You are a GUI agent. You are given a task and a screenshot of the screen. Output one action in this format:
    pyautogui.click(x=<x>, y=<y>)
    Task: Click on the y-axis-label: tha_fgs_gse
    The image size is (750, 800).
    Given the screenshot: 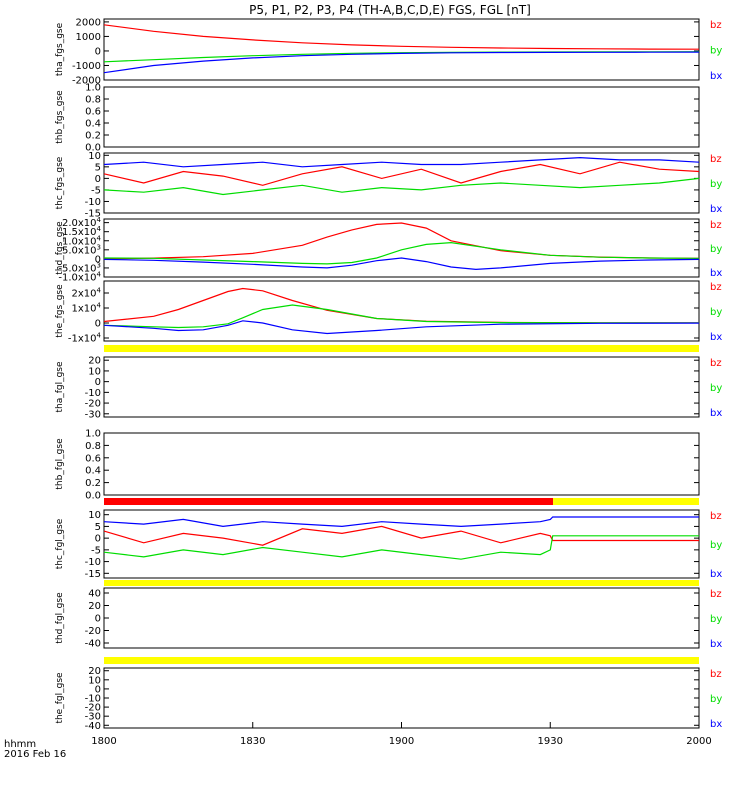 What is the action you would take?
    pyautogui.click(x=60, y=49)
    